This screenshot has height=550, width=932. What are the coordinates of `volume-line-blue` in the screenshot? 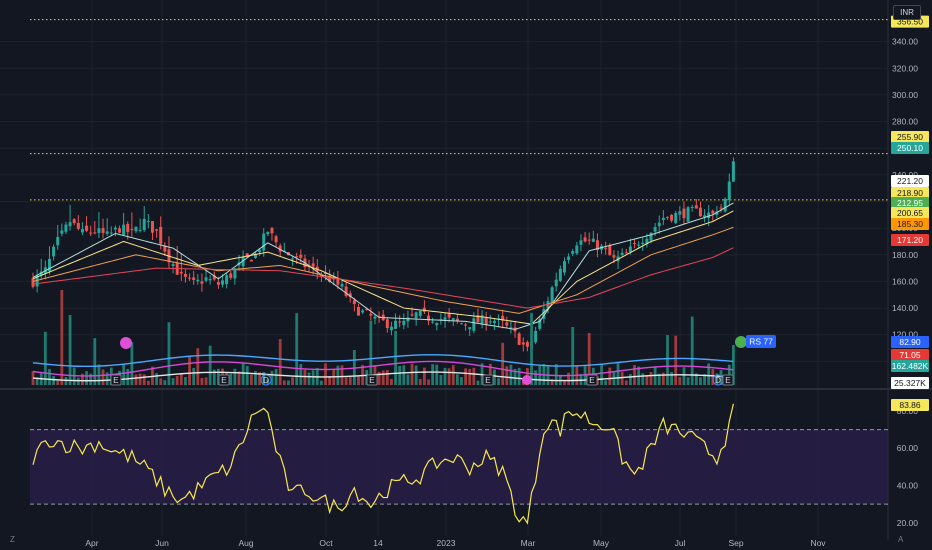 It's located at (383, 361).